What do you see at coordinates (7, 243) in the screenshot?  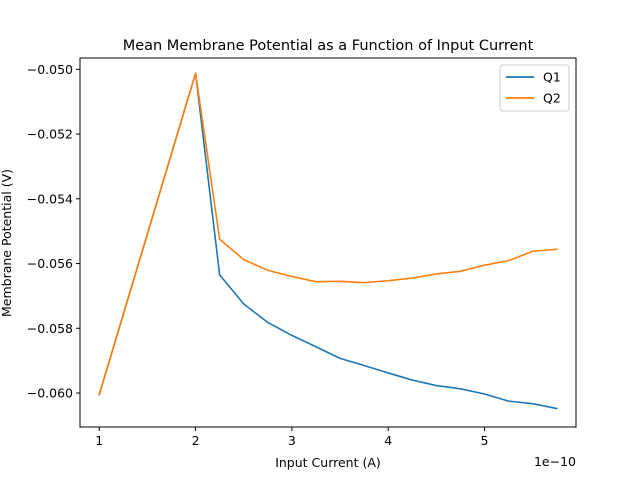 I see `y-axis-label: Membrane Potential (V)` at bounding box center [7, 243].